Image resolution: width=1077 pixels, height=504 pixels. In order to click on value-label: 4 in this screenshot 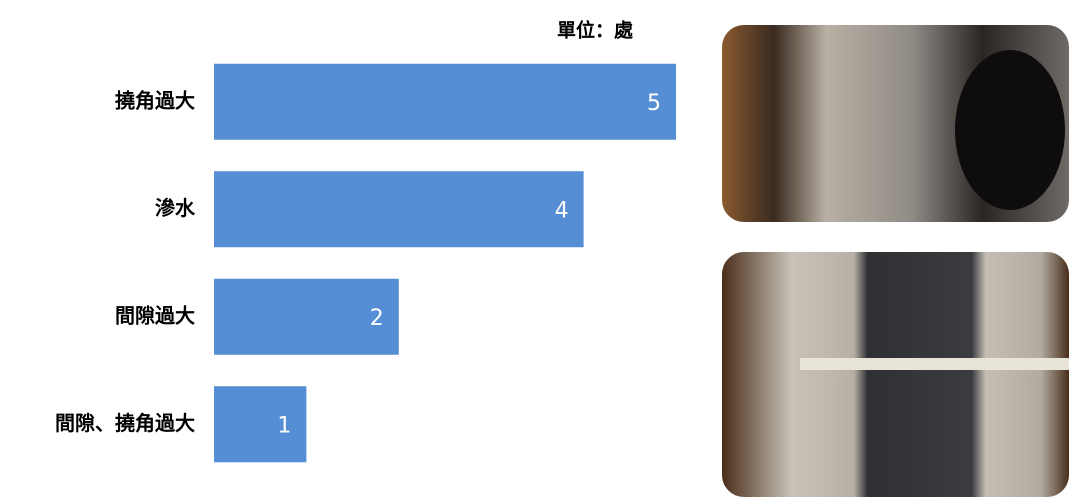, I will do `click(562, 210)`.